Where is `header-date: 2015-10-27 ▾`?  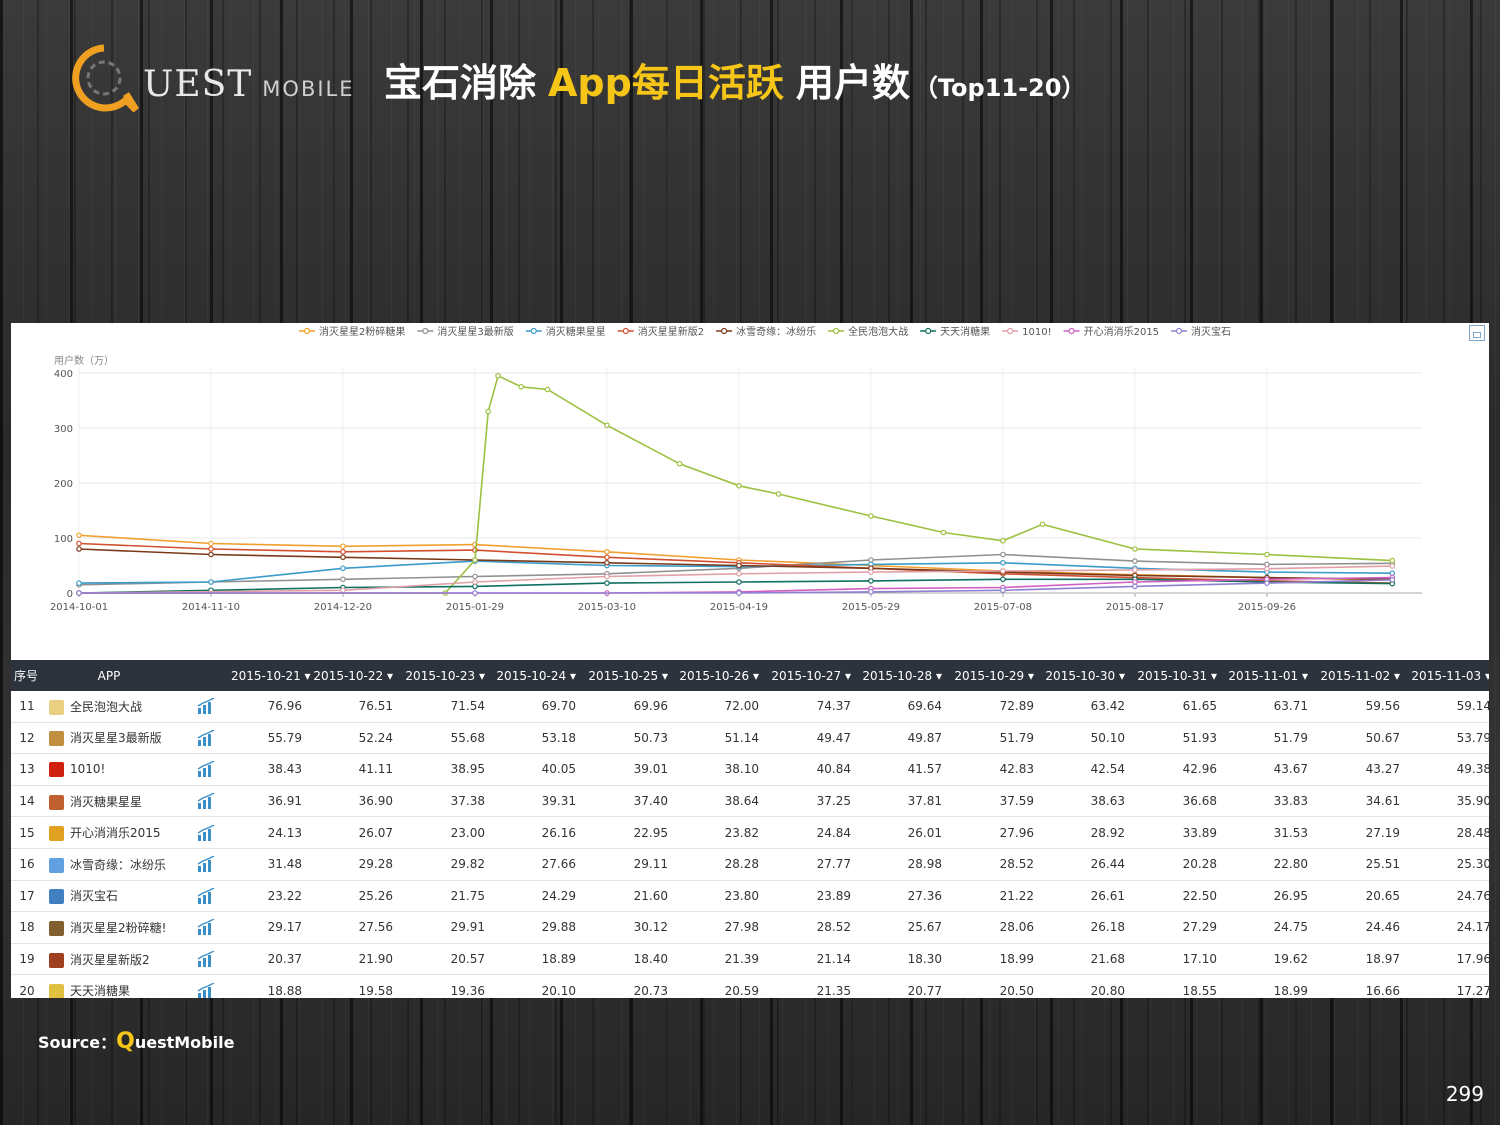
header-date: 2015-10-27 ▾ is located at coordinates (811, 675).